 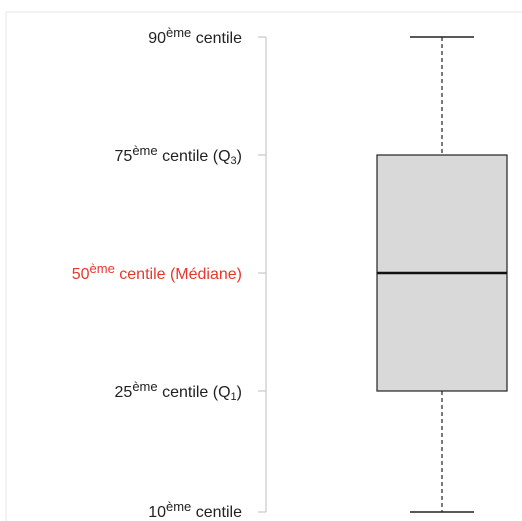 What do you see at coordinates (194, 156) in the screenshot?
I see `label-p75-text: centile (Q` at bounding box center [194, 156].